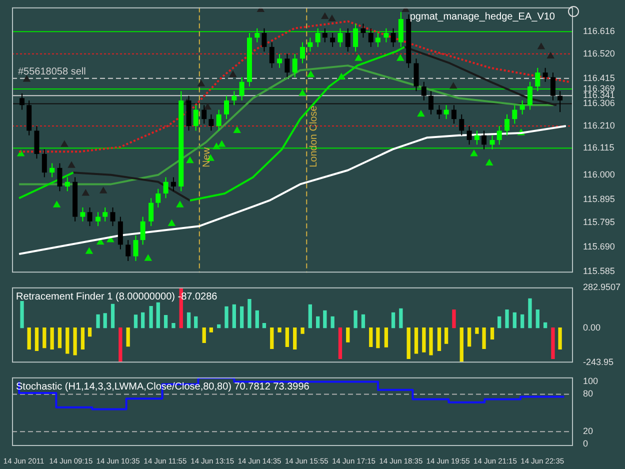 This screenshot has width=625, height=469. I want to click on ref-line-label: London Close, so click(314, 136).